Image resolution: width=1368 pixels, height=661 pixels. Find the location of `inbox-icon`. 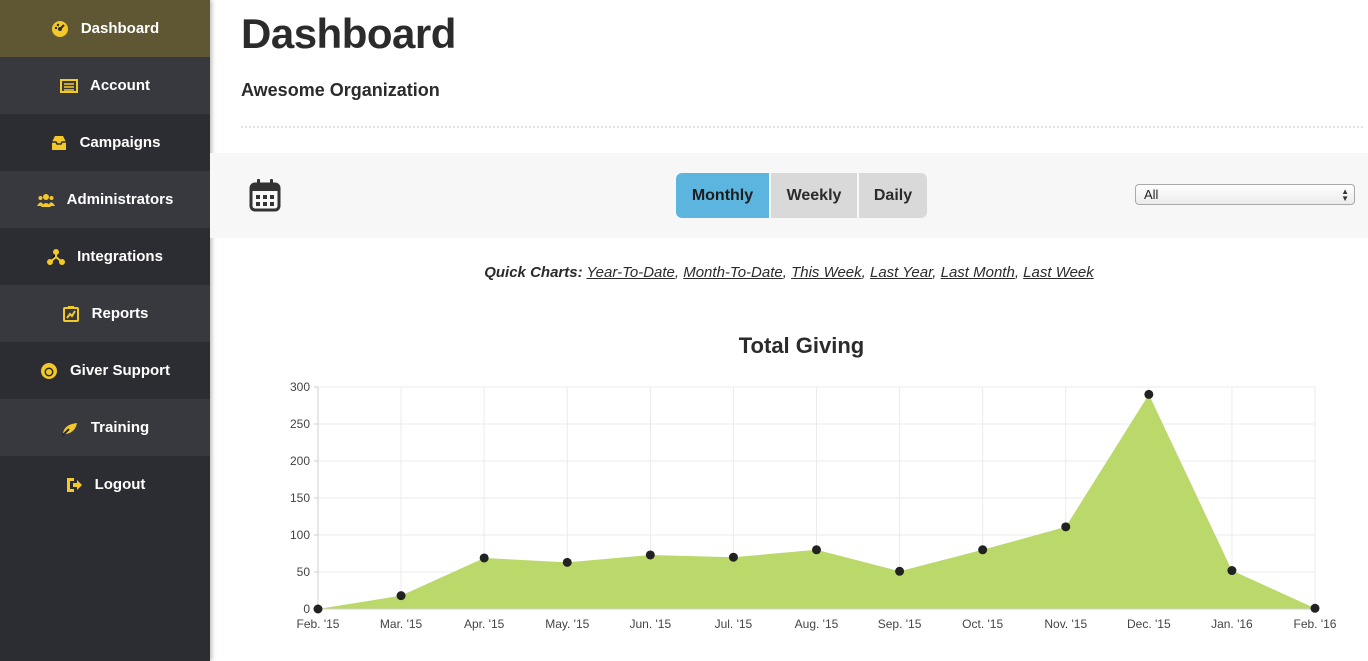

inbox-icon is located at coordinates (59, 143).